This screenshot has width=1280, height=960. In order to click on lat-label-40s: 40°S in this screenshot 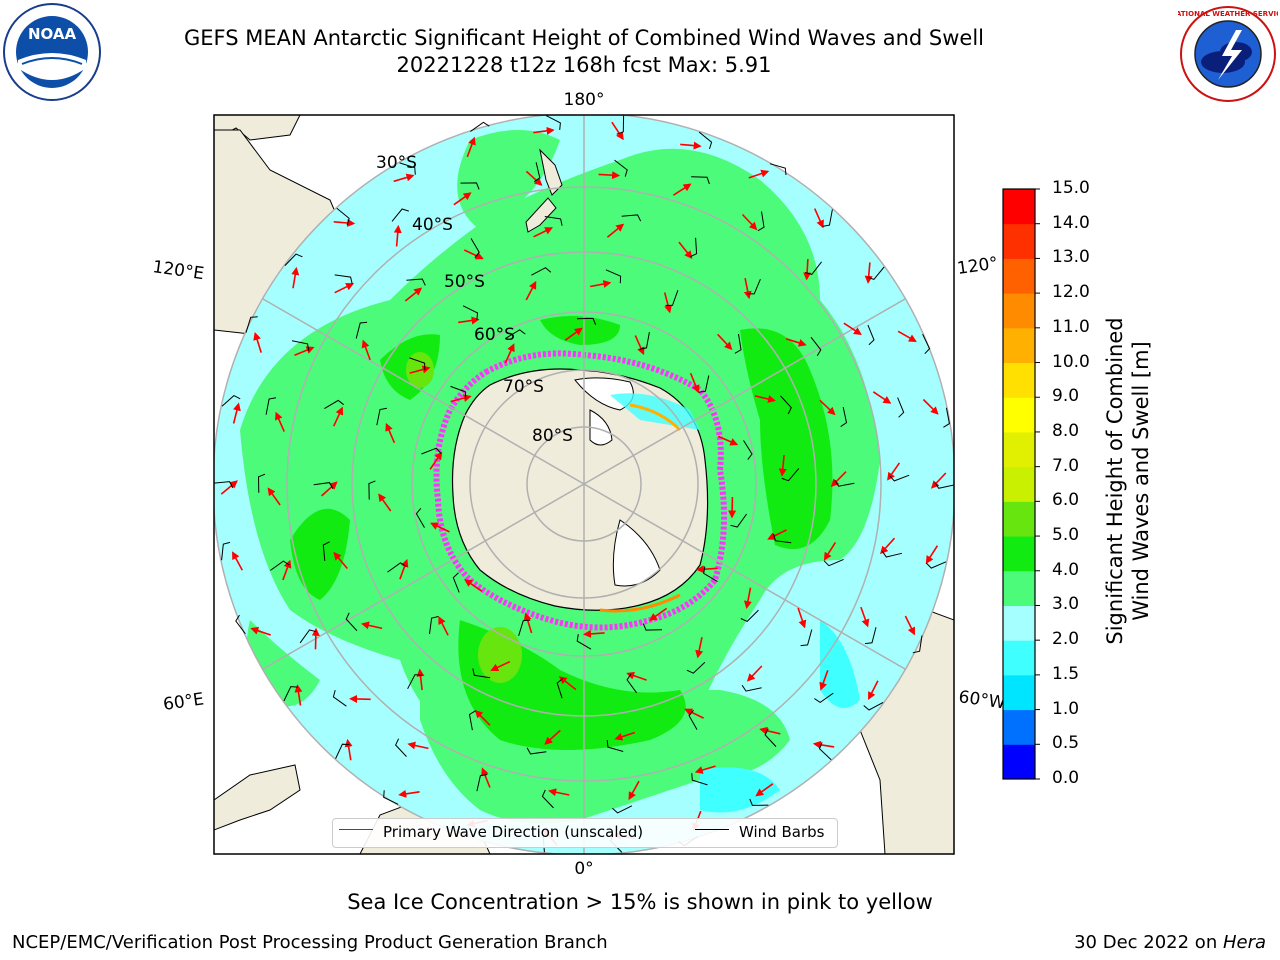, I will do `click(432, 225)`.